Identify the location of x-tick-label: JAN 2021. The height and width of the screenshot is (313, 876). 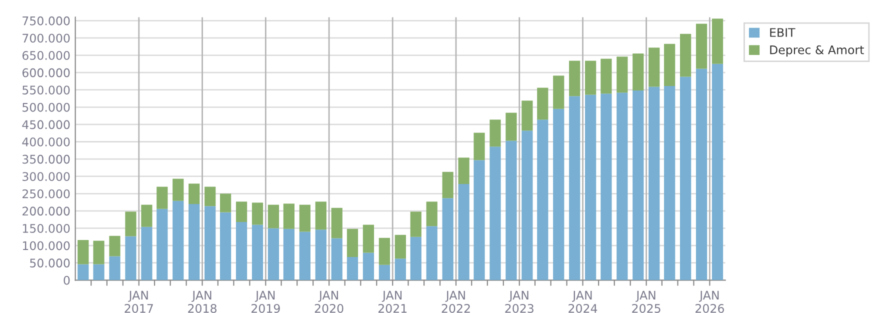
(392, 301).